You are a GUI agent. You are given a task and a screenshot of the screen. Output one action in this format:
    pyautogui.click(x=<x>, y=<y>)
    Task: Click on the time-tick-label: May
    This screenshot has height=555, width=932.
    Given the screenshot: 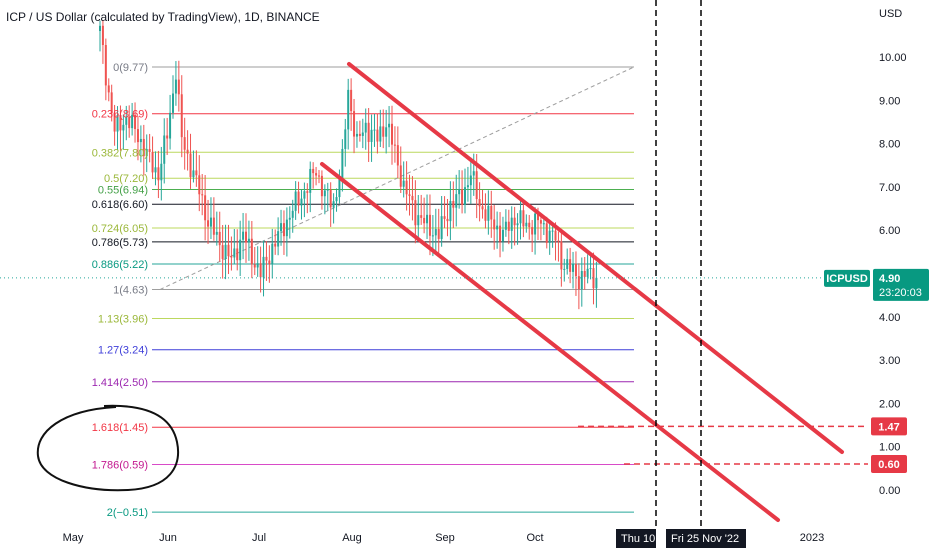 What is the action you would take?
    pyautogui.click(x=73, y=538)
    